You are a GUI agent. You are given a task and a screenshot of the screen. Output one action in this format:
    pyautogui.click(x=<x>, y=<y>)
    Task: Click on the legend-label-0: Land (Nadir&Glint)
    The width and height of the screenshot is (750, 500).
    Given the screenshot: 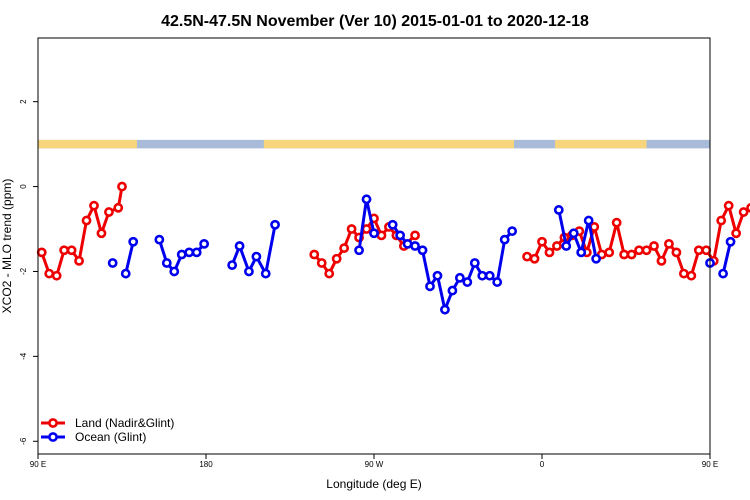 What is the action you would take?
    pyautogui.click(x=124, y=423)
    